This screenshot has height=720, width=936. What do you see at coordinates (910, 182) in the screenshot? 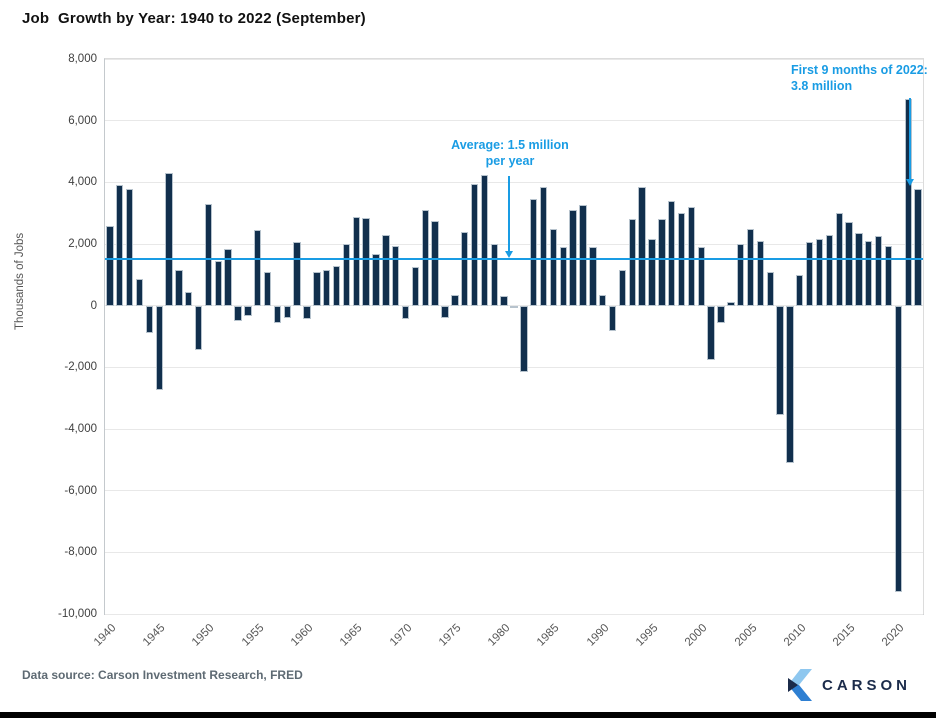
I see `first9-arrow-head` at bounding box center [910, 182].